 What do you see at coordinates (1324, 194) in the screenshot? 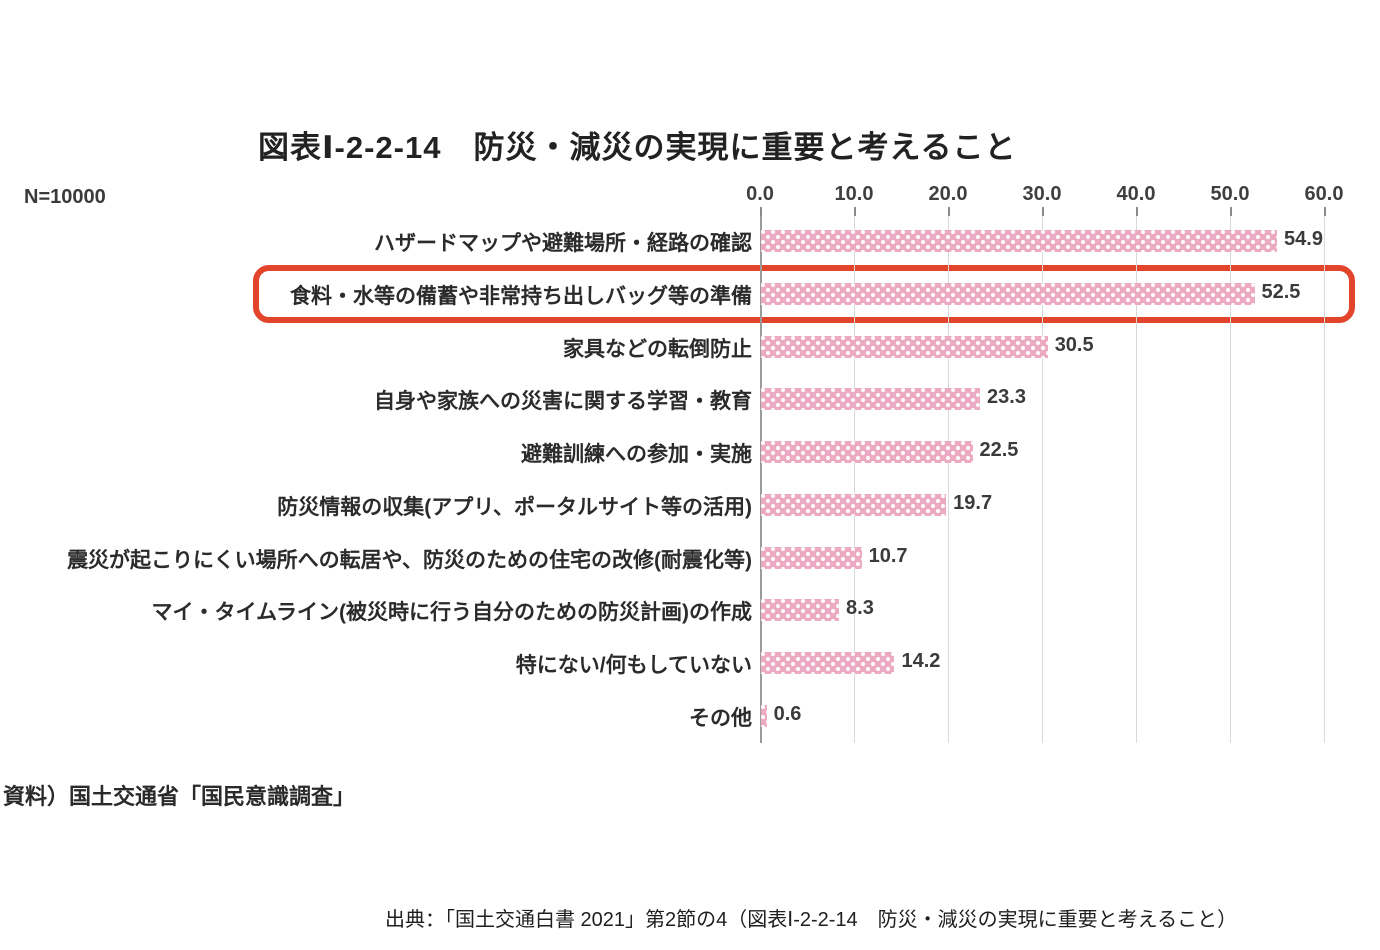
I see `x-tick-label: 60.0` at bounding box center [1324, 194].